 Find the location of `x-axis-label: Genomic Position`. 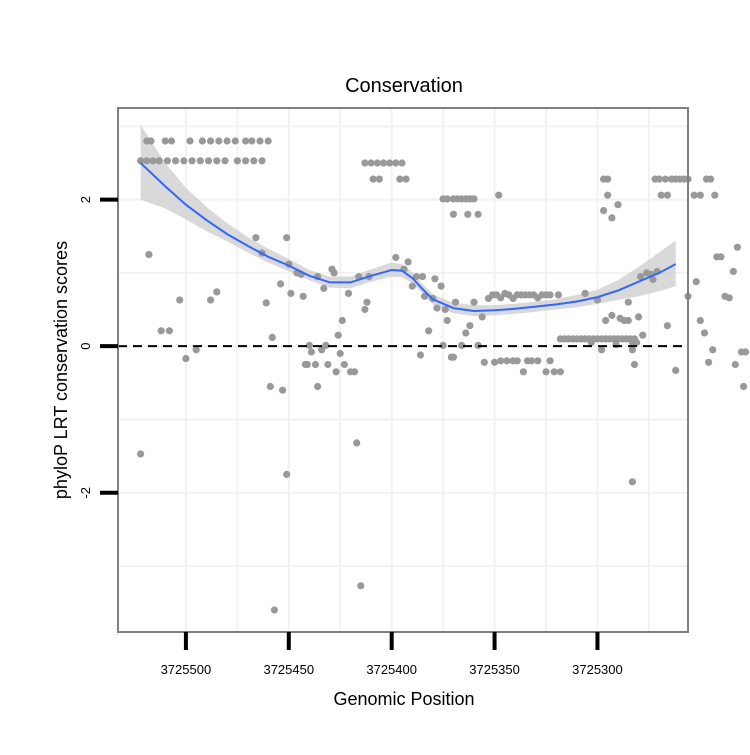

x-axis-label: Genomic Position is located at coordinates (403, 699).